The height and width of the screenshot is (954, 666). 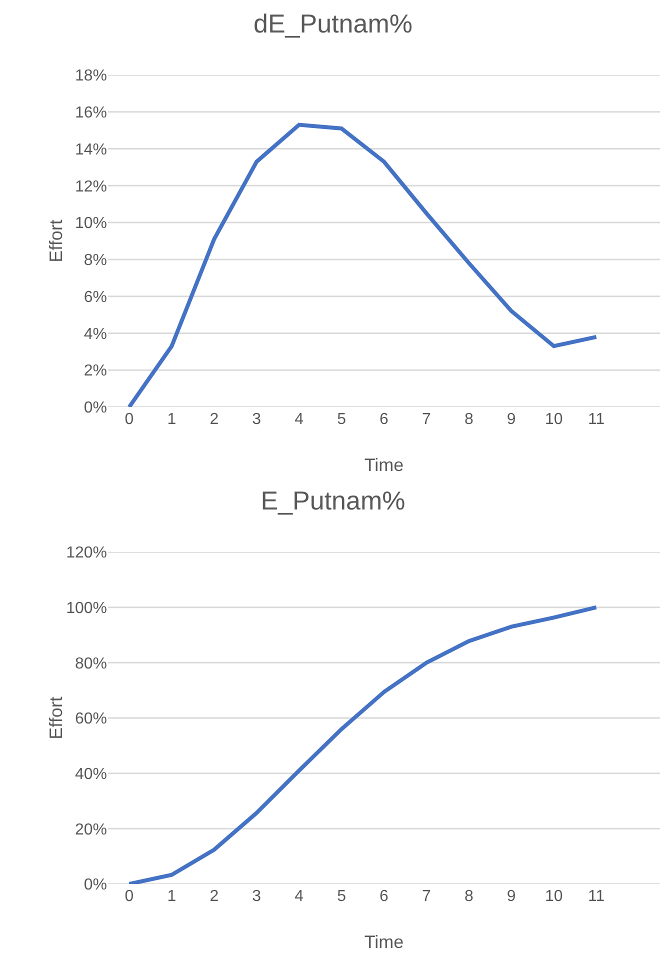 I want to click on y-tick-label: 80%, so click(x=90, y=663).